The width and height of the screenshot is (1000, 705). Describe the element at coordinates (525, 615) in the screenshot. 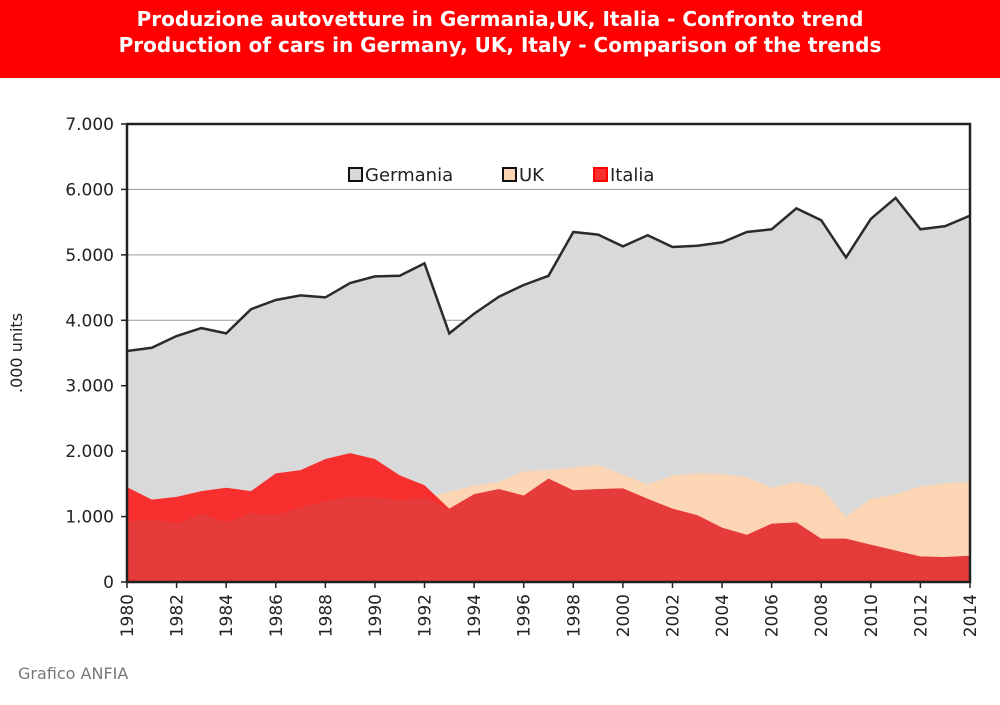

I see `x-tick-label: 1996` at that location.